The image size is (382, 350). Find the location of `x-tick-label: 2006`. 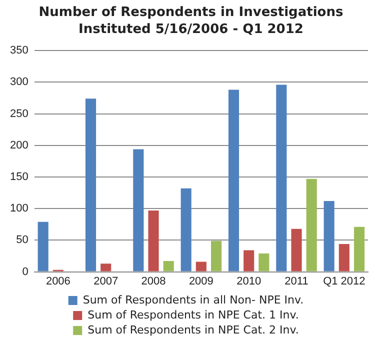

x-tick-label: 2006 is located at coordinates (58, 281).